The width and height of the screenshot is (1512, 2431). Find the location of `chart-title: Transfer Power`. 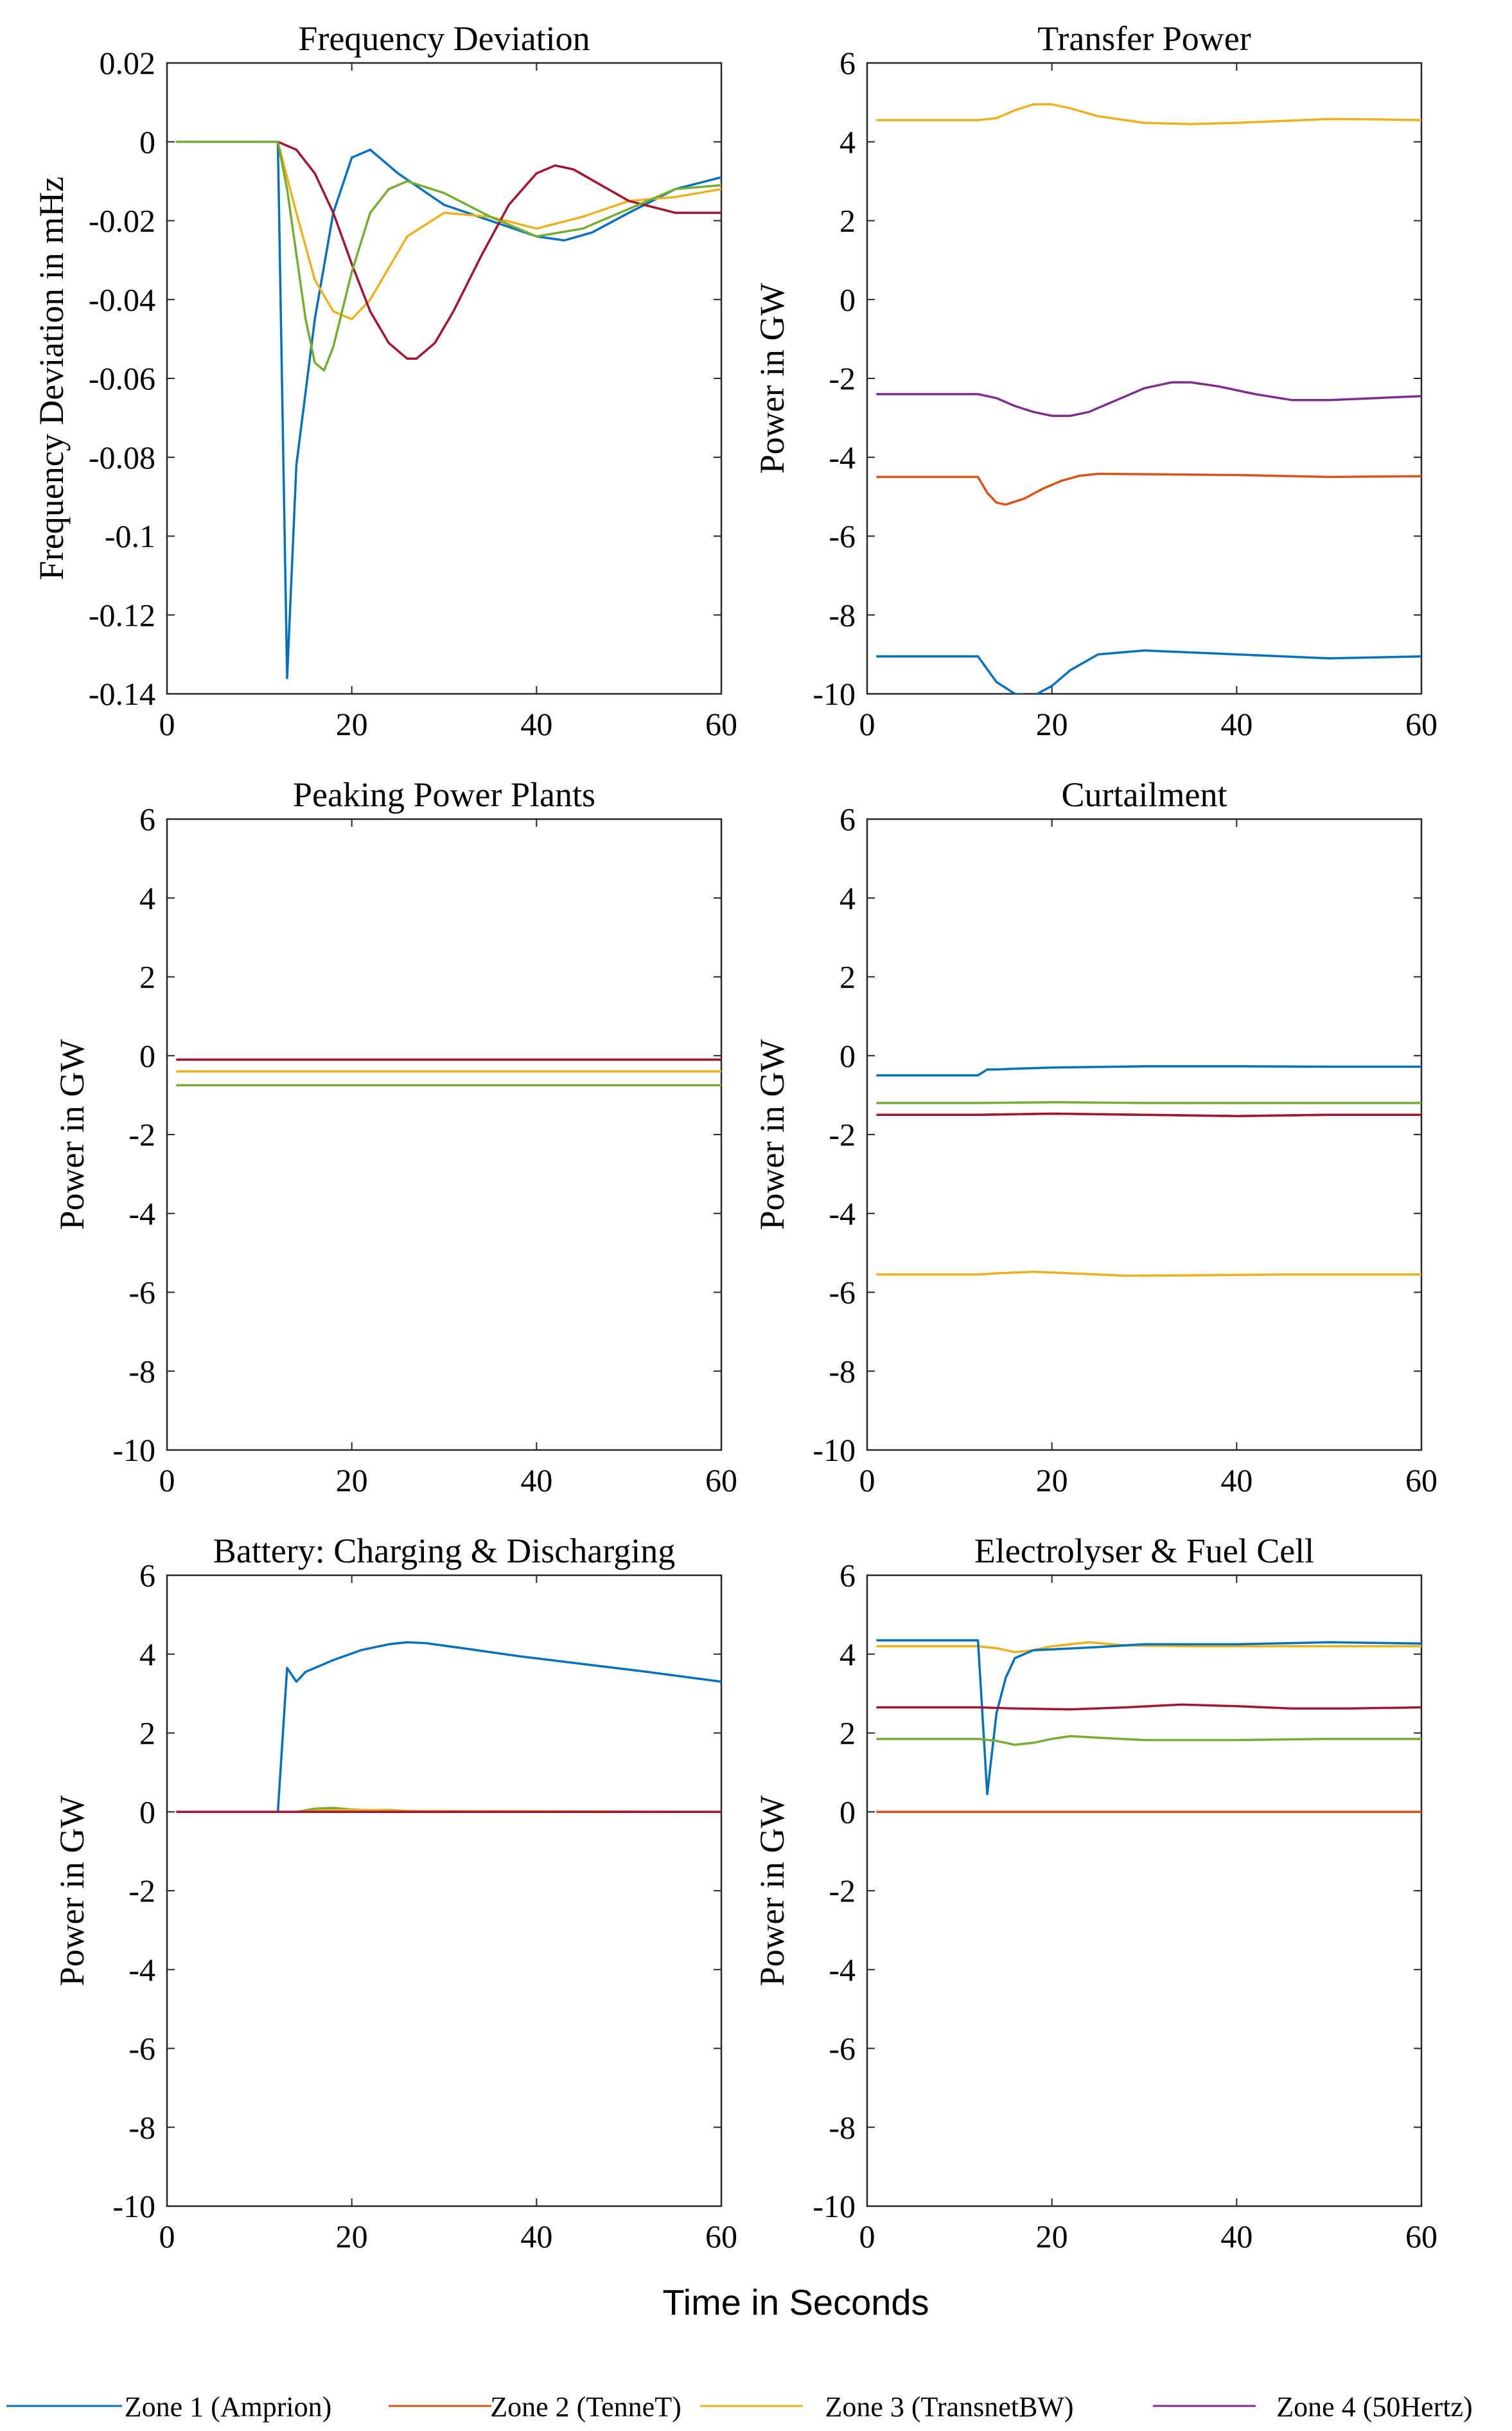

chart-title: Transfer Power is located at coordinates (1144, 38).